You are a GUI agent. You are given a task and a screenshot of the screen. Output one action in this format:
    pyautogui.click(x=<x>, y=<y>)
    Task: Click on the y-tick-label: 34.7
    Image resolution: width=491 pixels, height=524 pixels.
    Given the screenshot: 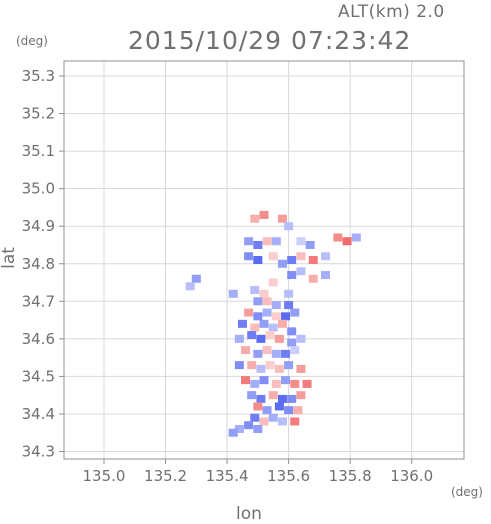 What is the action you would take?
    pyautogui.click(x=38, y=301)
    